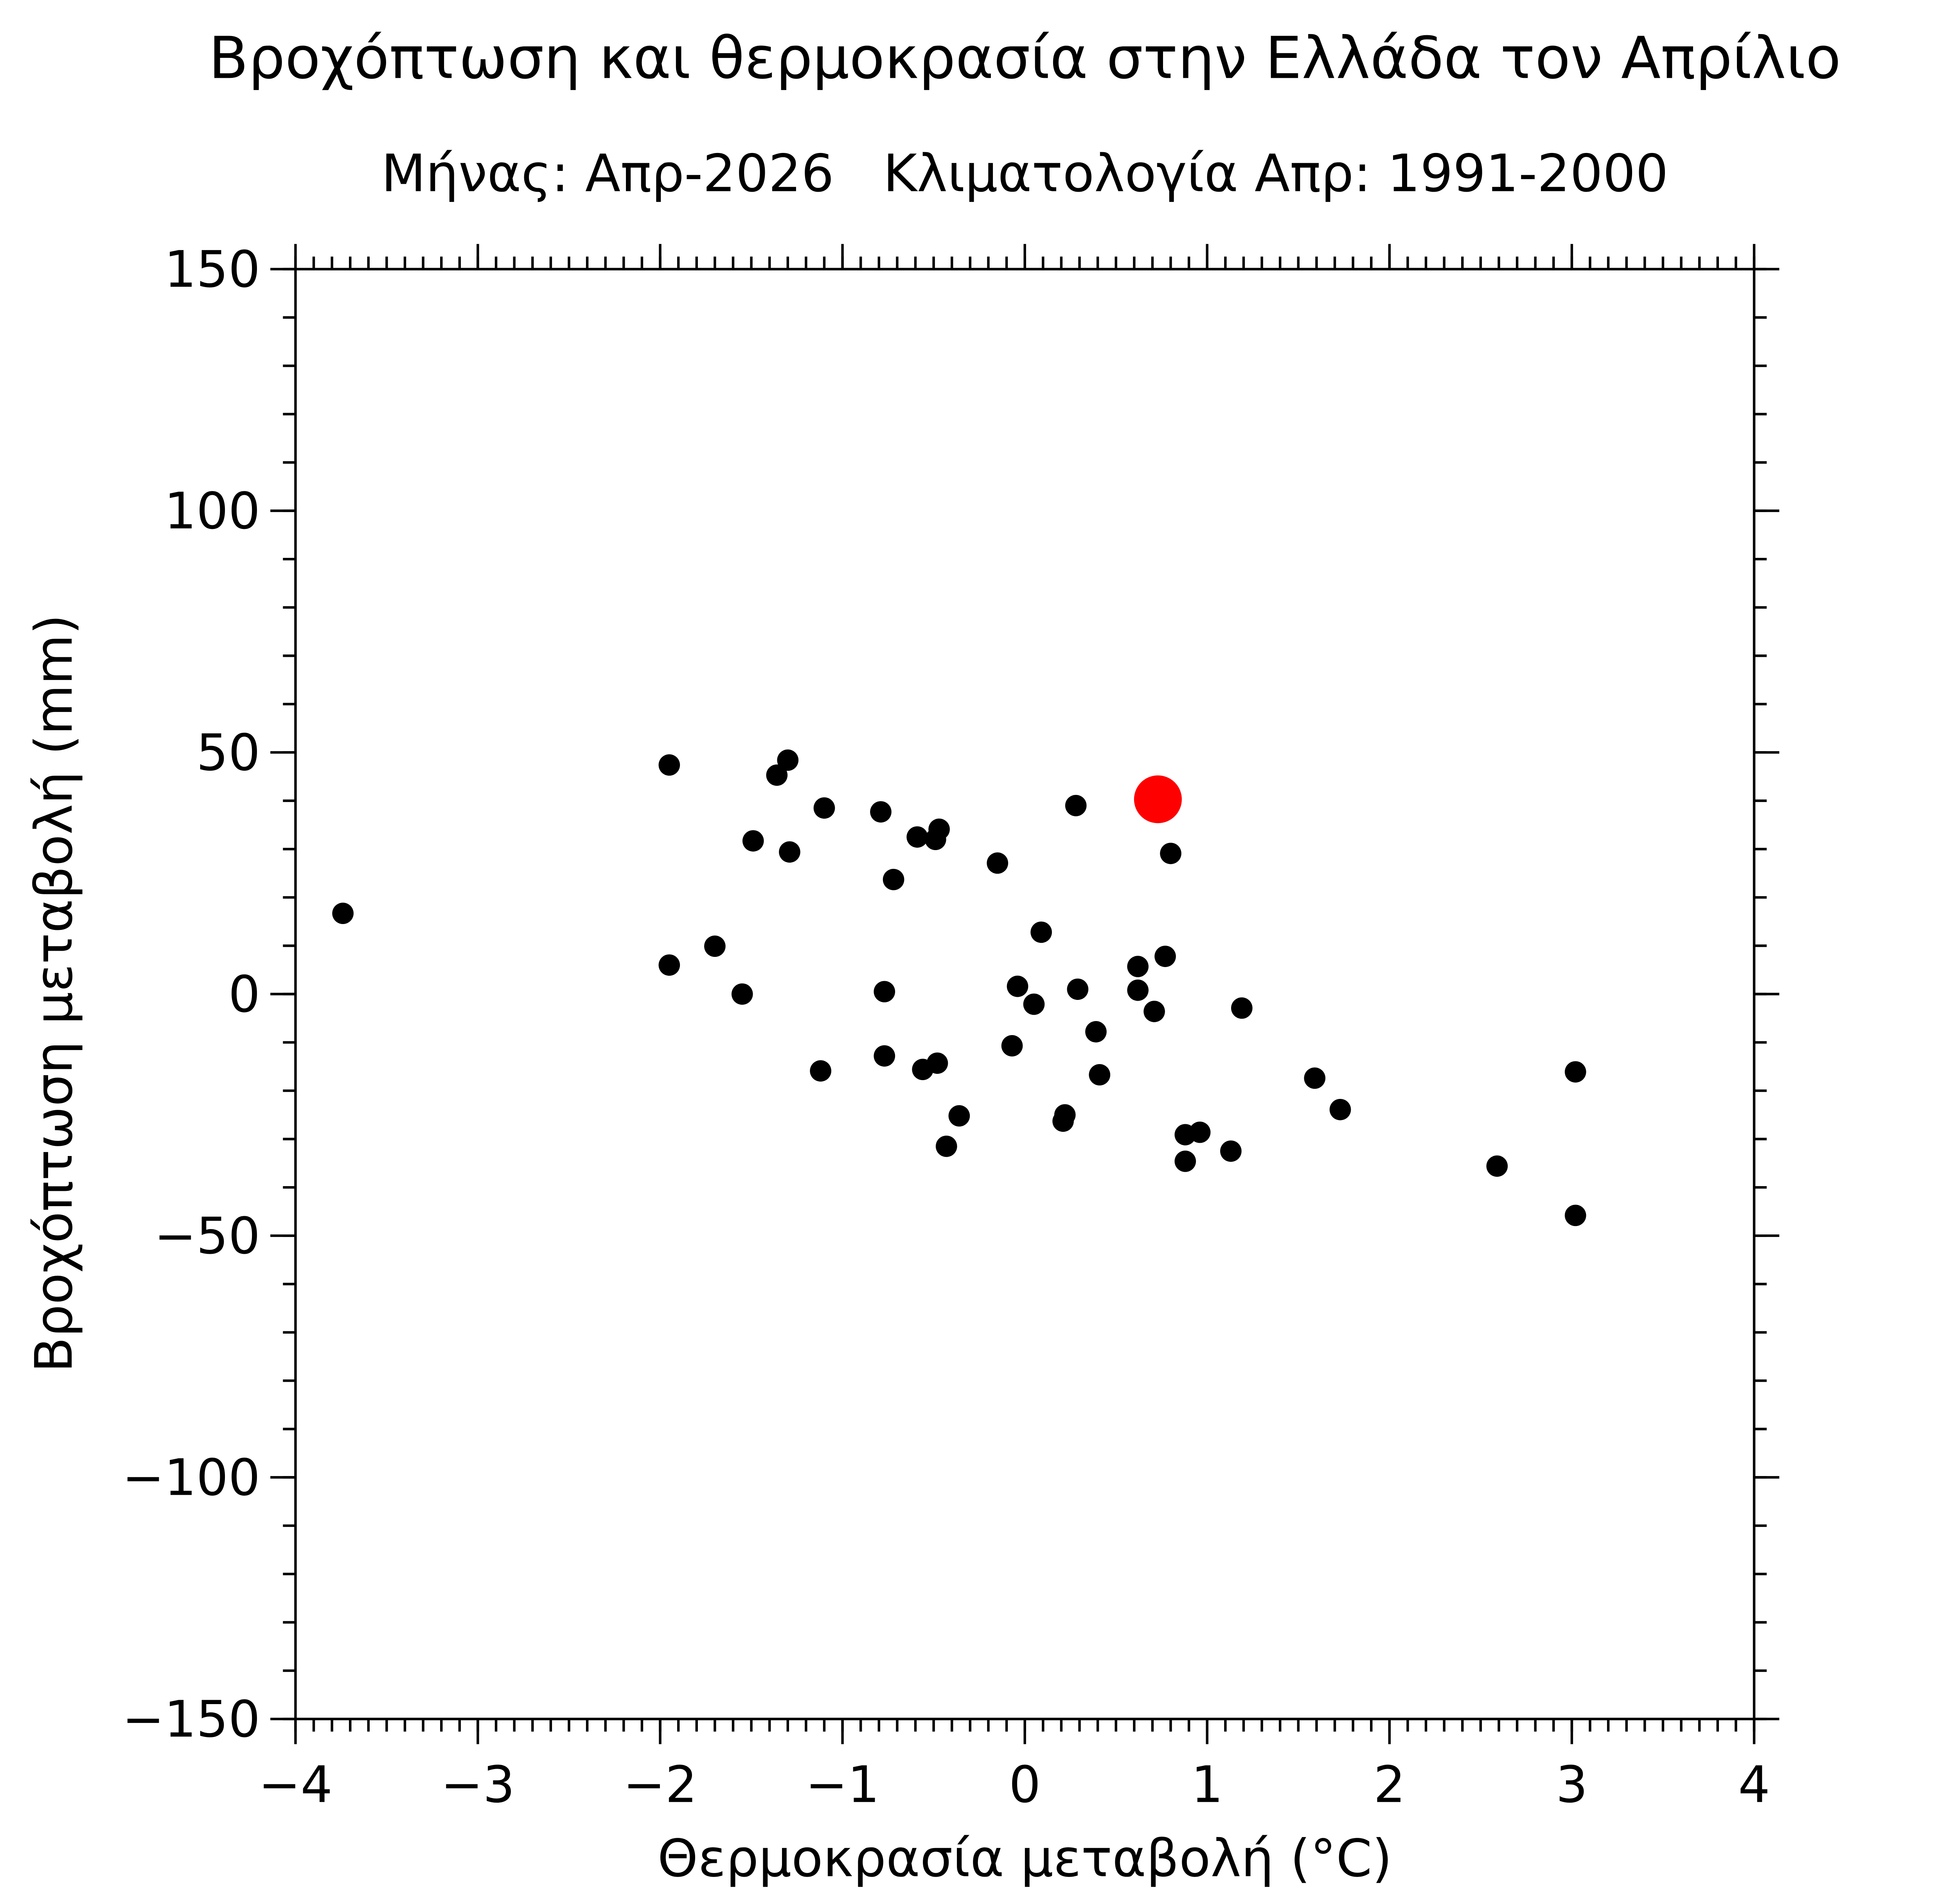  Describe the element at coordinates (1207, 1785) in the screenshot. I see `x-tick-label: 1` at that location.